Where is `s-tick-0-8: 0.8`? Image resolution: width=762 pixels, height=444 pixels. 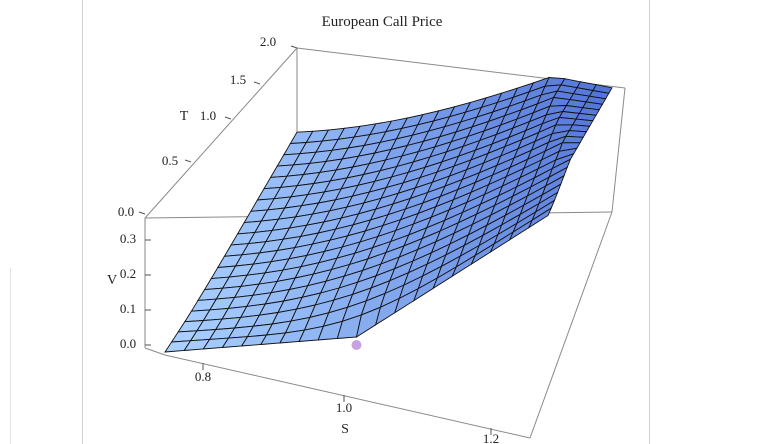 s-tick-0-8: 0.8 is located at coordinates (203, 376).